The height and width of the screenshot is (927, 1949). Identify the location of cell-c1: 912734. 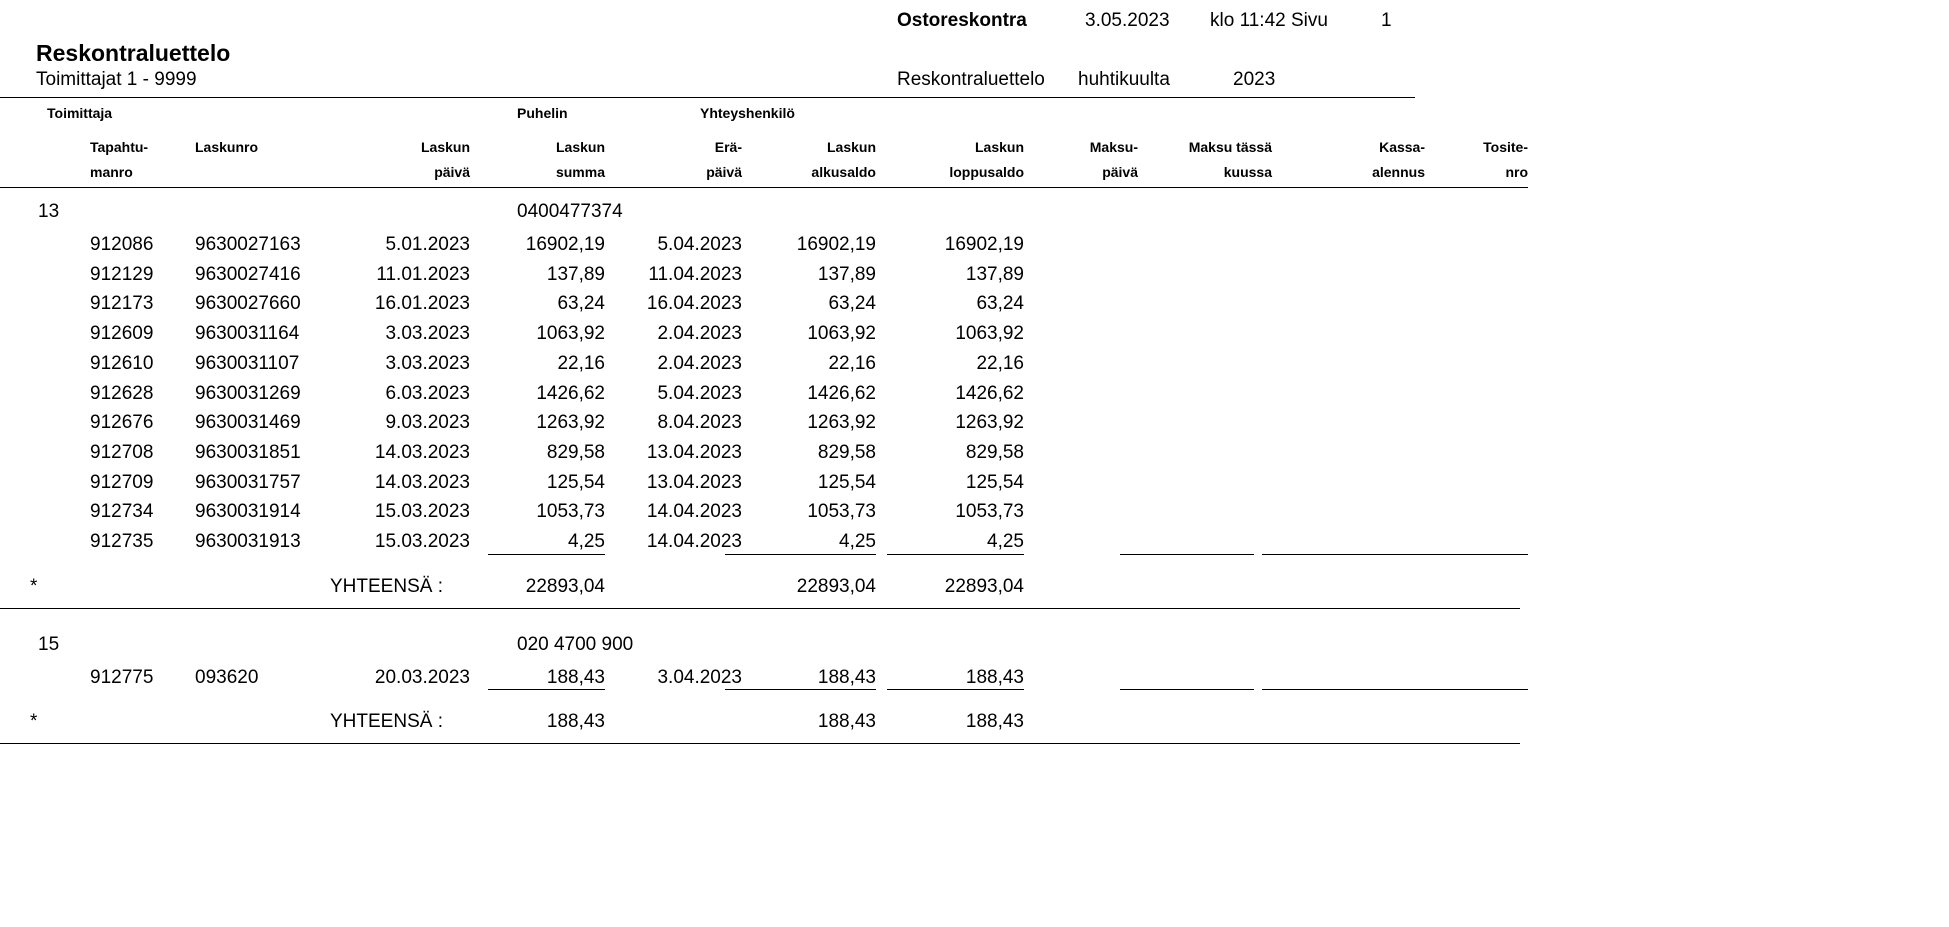
(122, 512).